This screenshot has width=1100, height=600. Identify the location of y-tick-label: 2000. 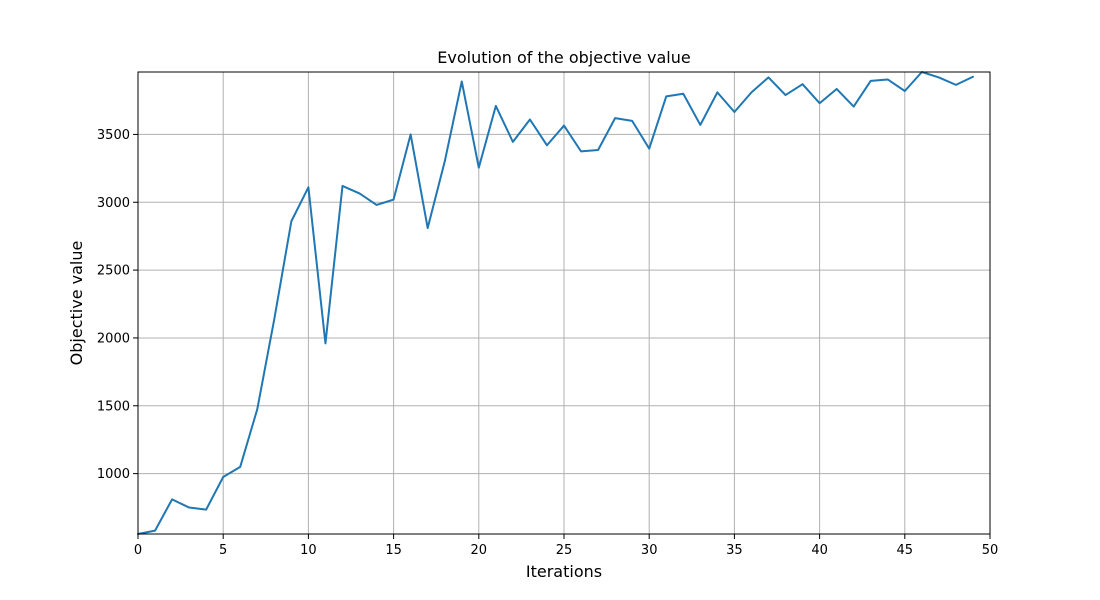
(113, 338).